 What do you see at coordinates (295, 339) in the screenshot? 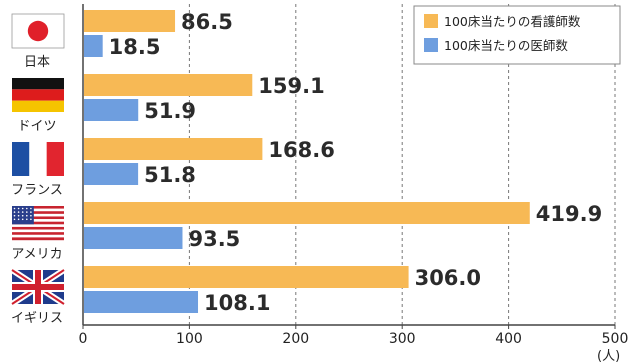
I see `x-tick-label-200: 200` at bounding box center [295, 339].